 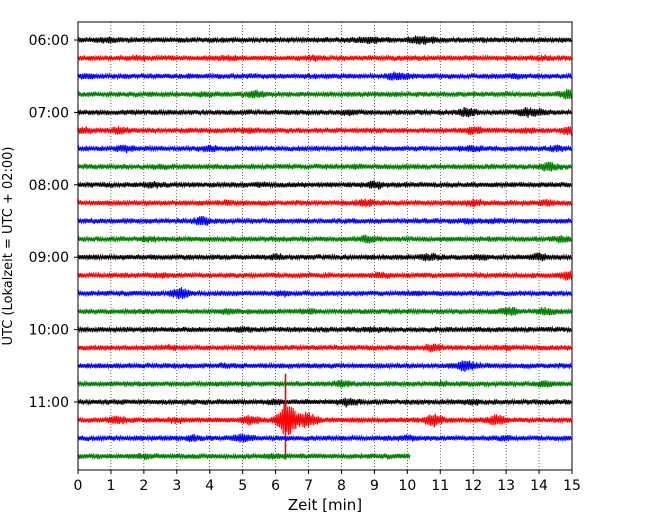 What do you see at coordinates (78, 486) in the screenshot?
I see `x-tick-label: 0` at bounding box center [78, 486].